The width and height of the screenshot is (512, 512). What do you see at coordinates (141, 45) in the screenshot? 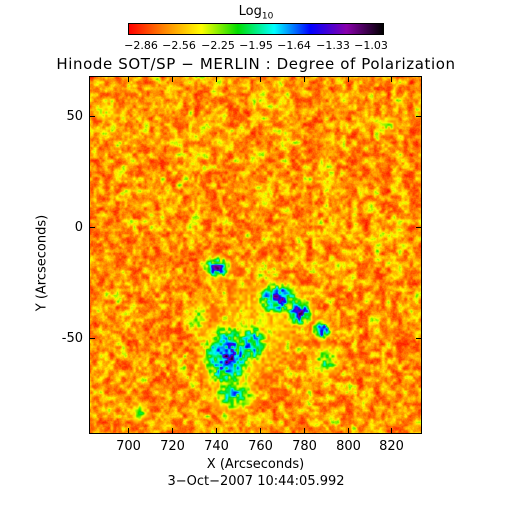
I see `colorbar-tick-label: −2.86` at bounding box center [141, 45].